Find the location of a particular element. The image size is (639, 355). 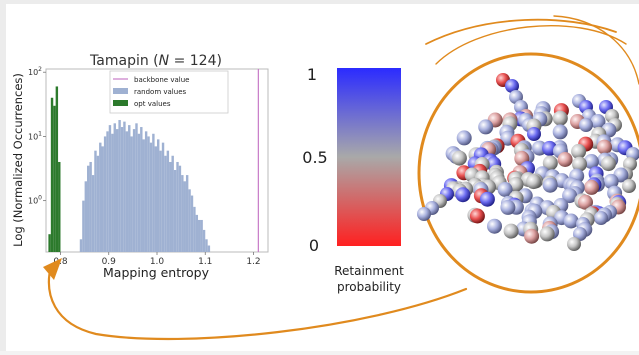

colorbar-tick-low: 0 is located at coordinates (314, 245).